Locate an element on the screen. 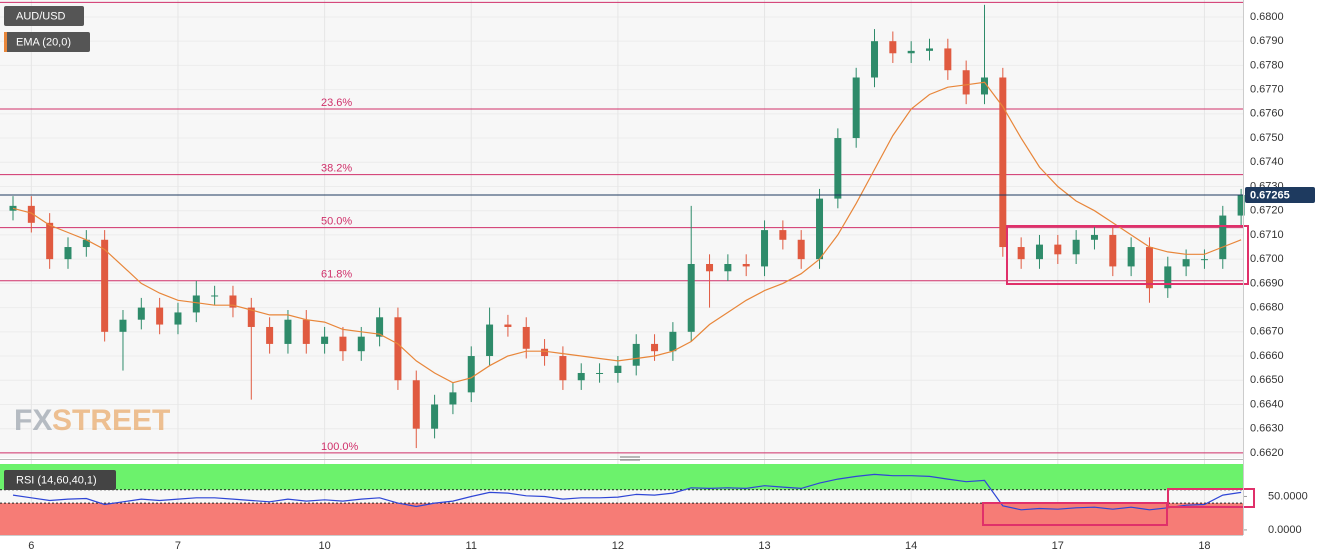  fib-label: 61.8% is located at coordinates (336, 275).